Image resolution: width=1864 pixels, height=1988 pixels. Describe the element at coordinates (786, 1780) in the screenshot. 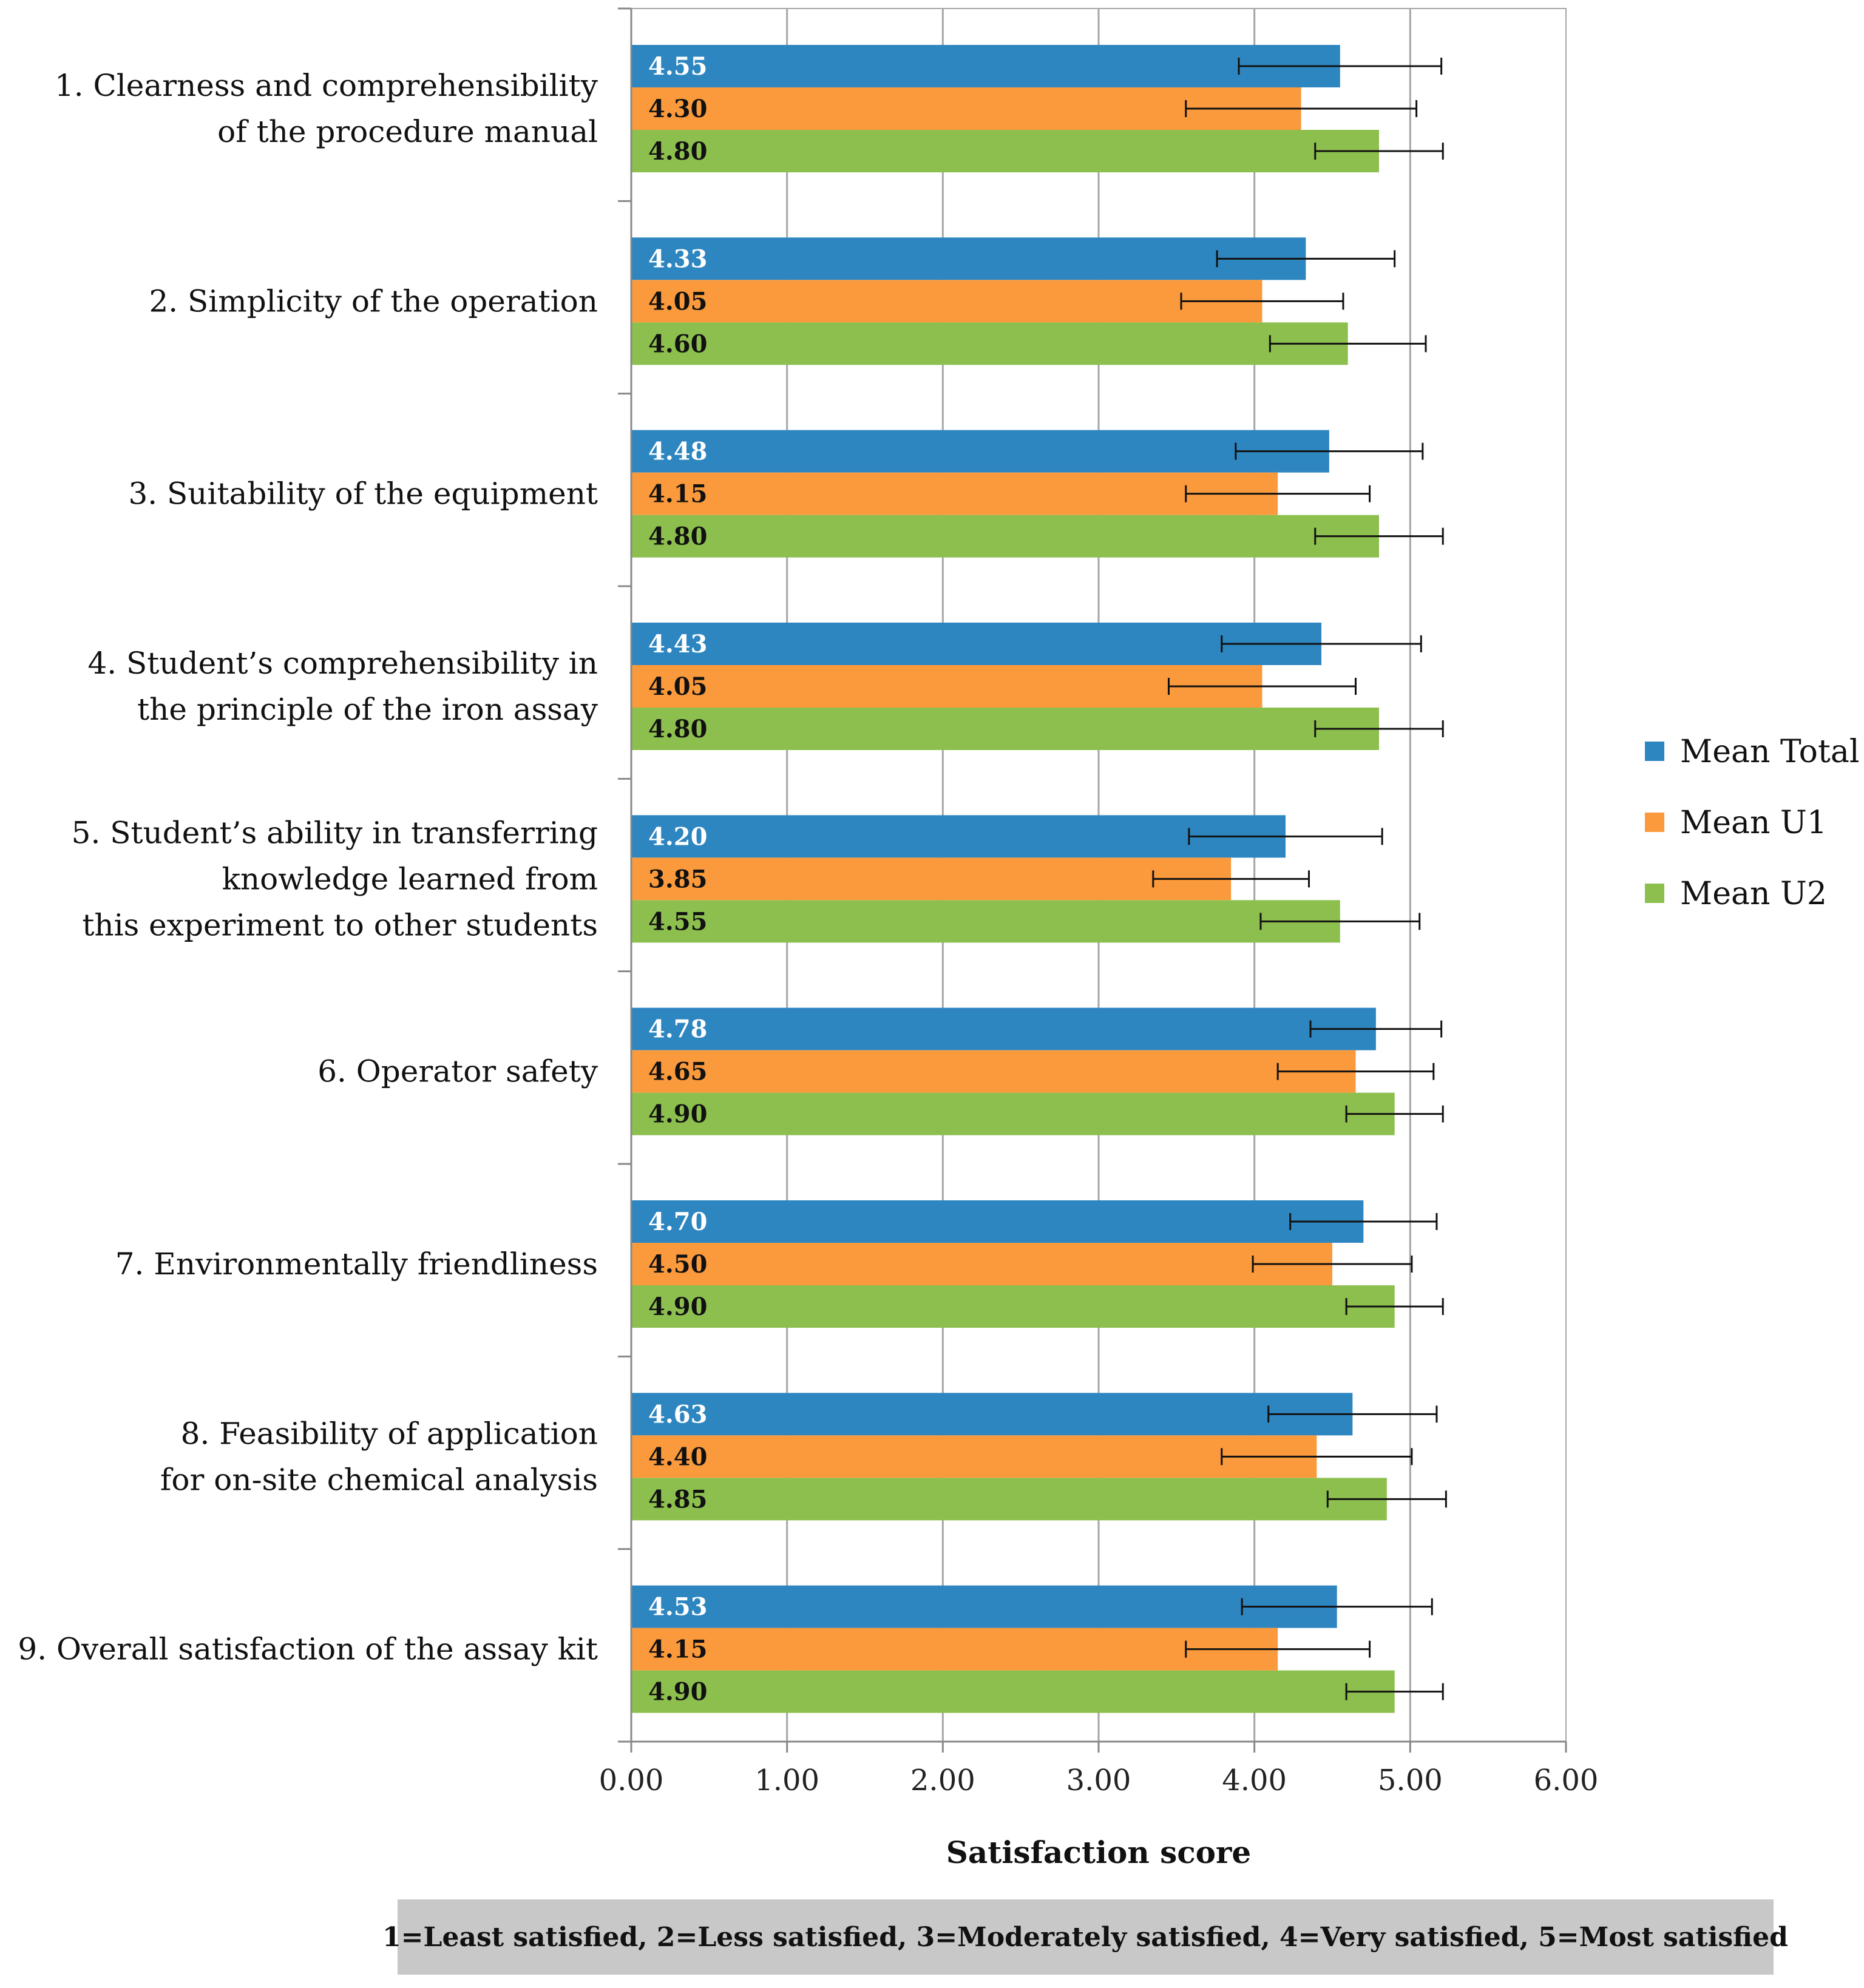

I see `x-tick-label: 1.00` at that location.